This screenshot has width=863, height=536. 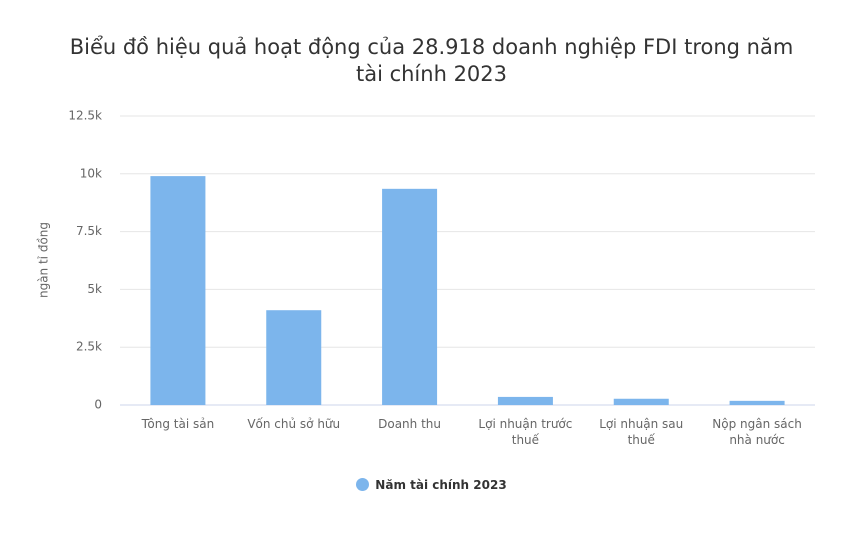 I want to click on y-tick-label: 2.5k, so click(x=89, y=347).